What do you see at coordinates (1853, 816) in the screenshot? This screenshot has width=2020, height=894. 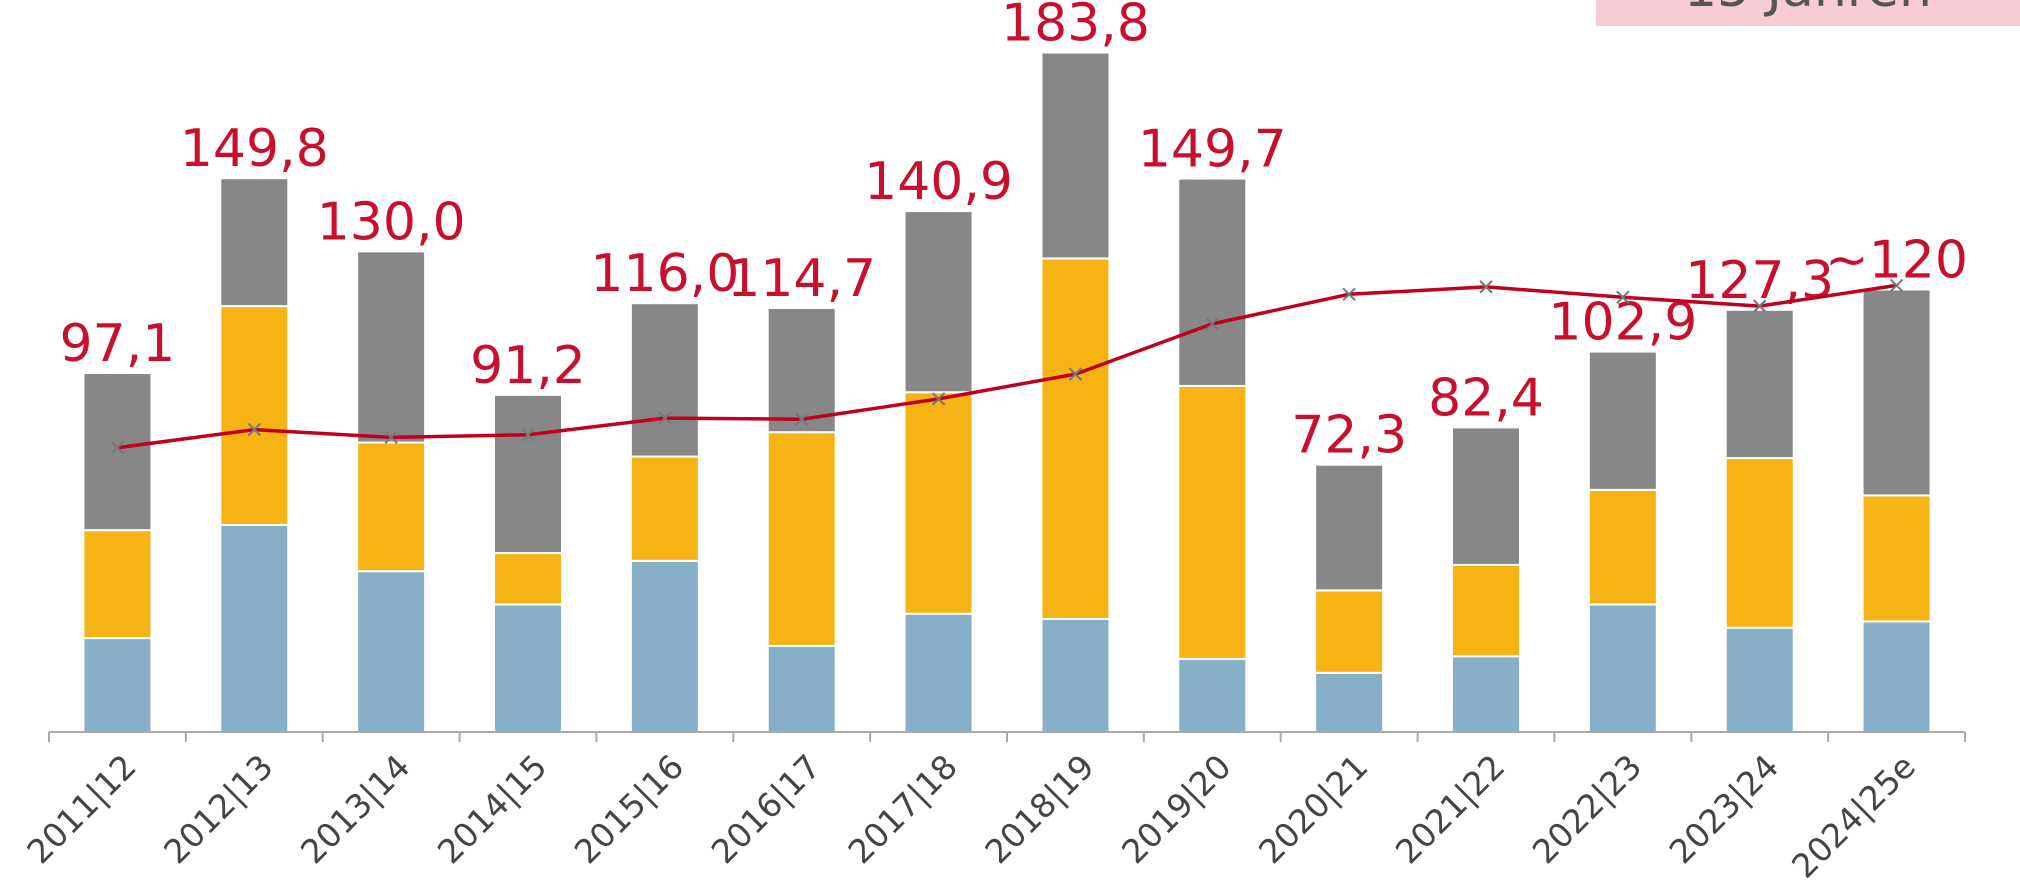 I see `x-tick-label: 2024|25e` at bounding box center [1853, 816].